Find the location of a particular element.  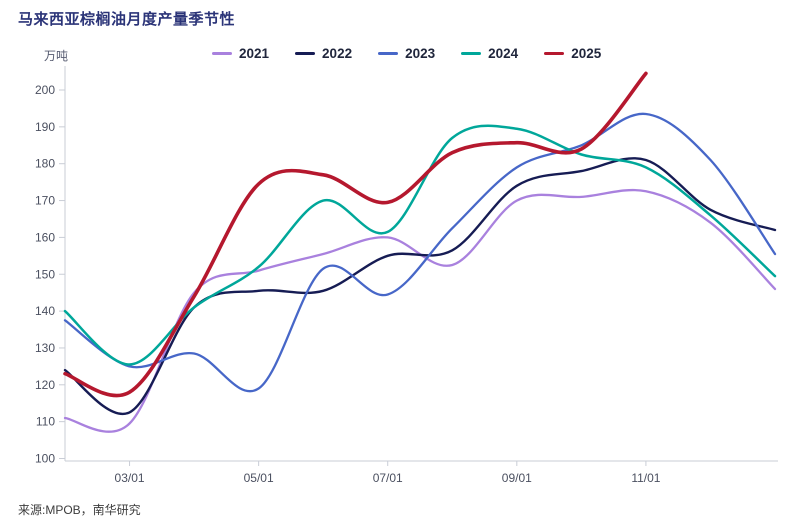

legend-item-2022: 2022 is located at coordinates (323, 53).